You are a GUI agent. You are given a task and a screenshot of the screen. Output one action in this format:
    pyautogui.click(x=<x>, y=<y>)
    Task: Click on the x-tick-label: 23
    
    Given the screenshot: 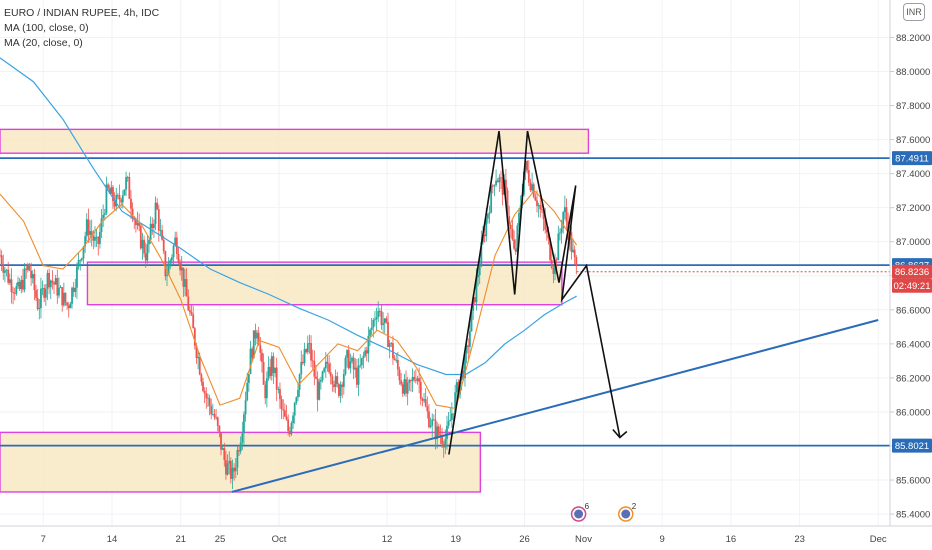 What is the action you would take?
    pyautogui.click(x=799, y=539)
    